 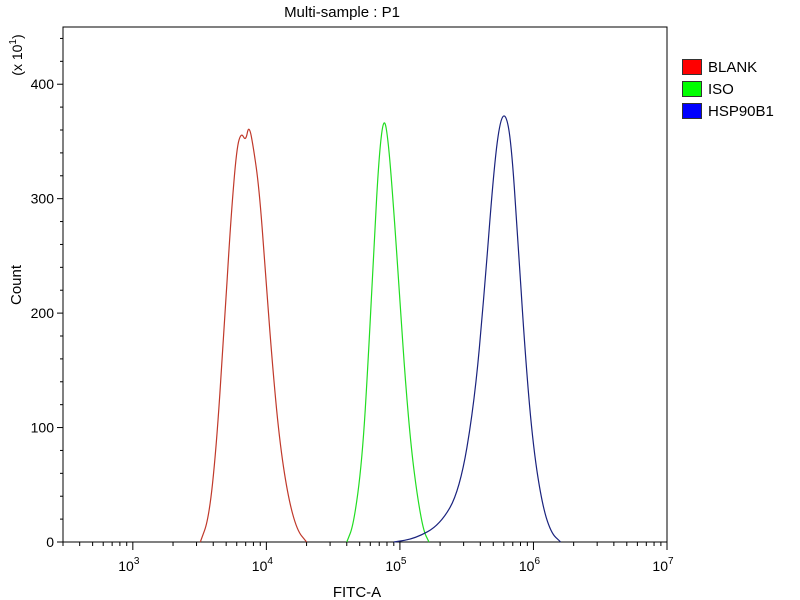 What do you see at coordinates (537, 561) in the screenshot?
I see `x-tick-exp: 6` at bounding box center [537, 561].